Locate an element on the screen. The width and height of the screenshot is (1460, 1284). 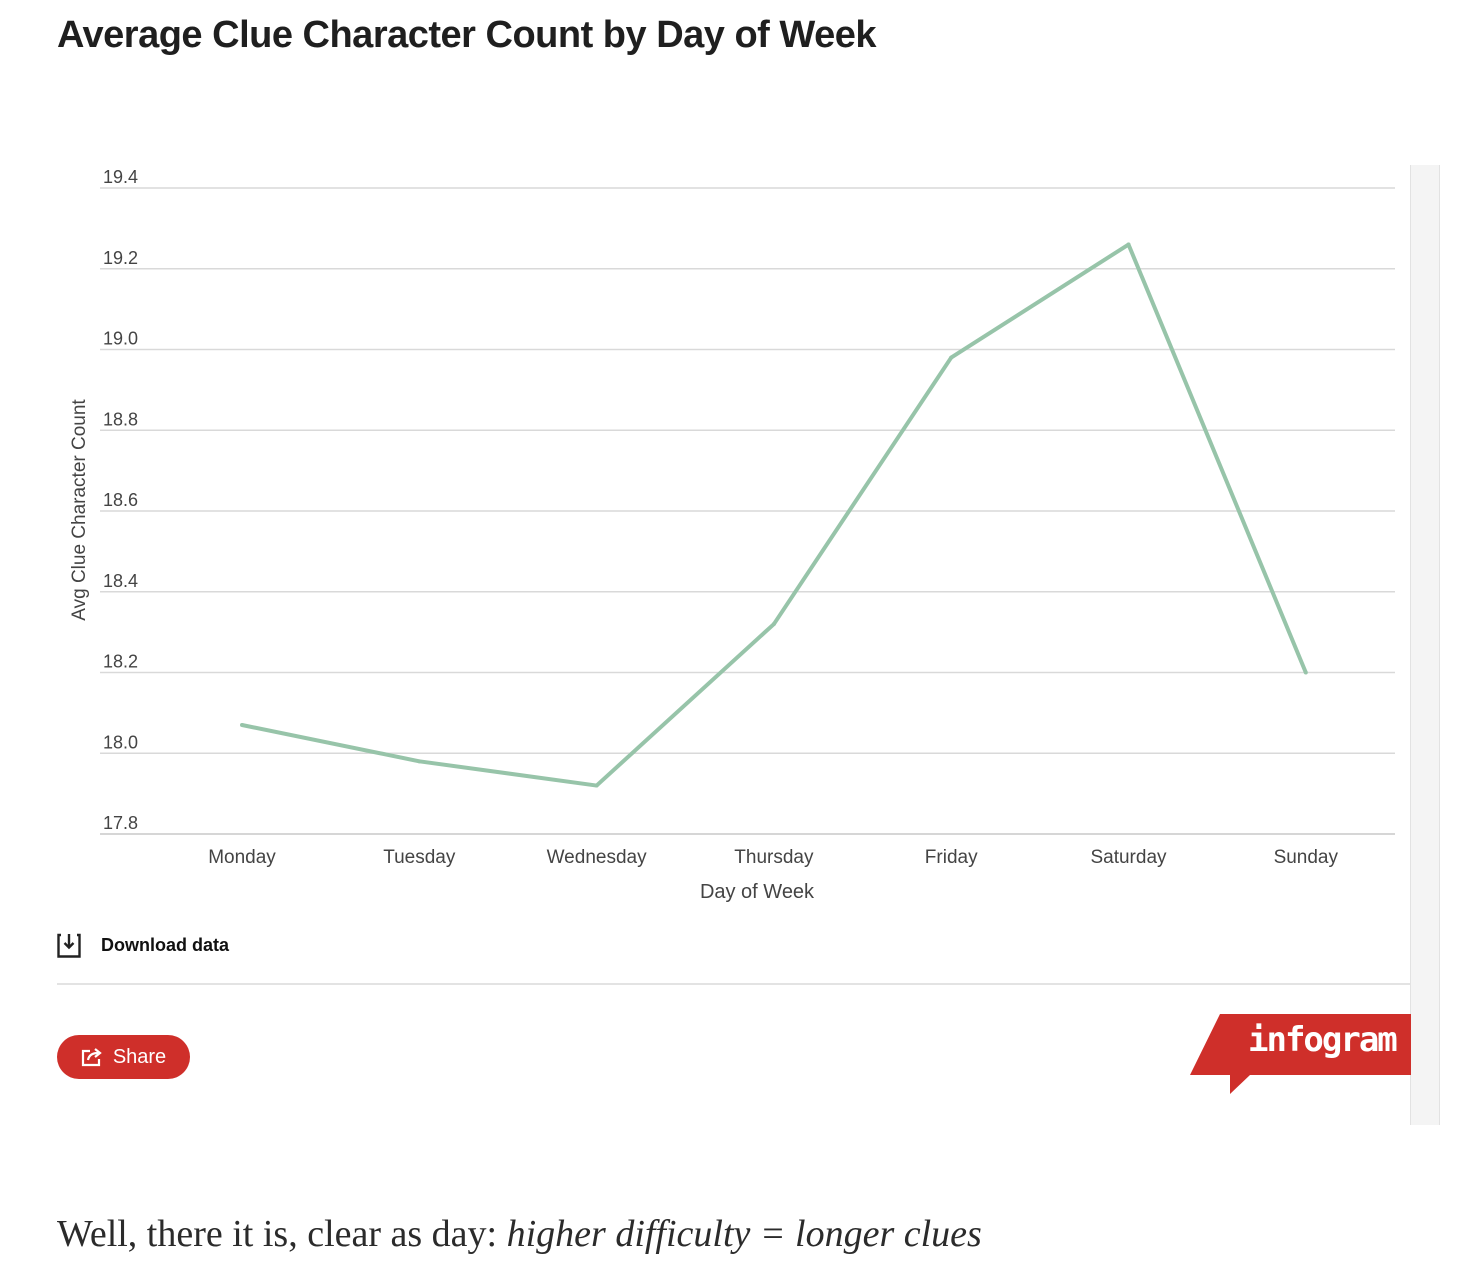
divider is located at coordinates (733, 984).